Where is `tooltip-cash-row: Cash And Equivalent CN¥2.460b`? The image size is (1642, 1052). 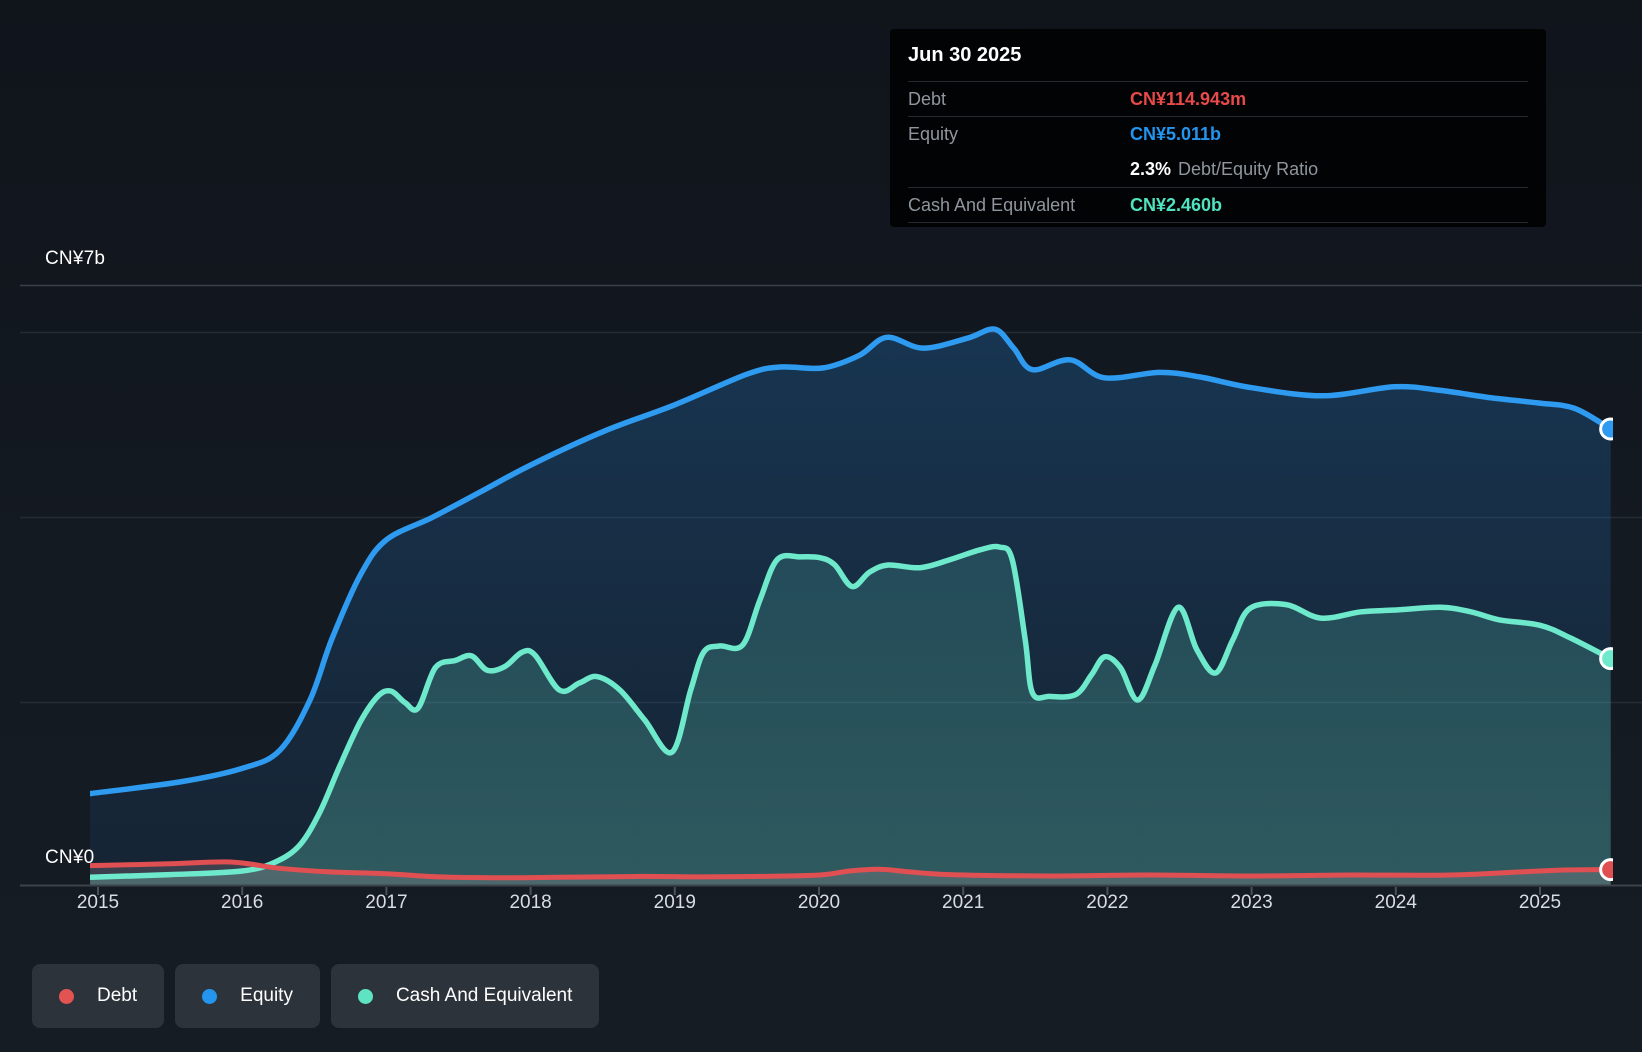
tooltip-cash-row: Cash And Equivalent CN¥2.460b is located at coordinates (1218, 205).